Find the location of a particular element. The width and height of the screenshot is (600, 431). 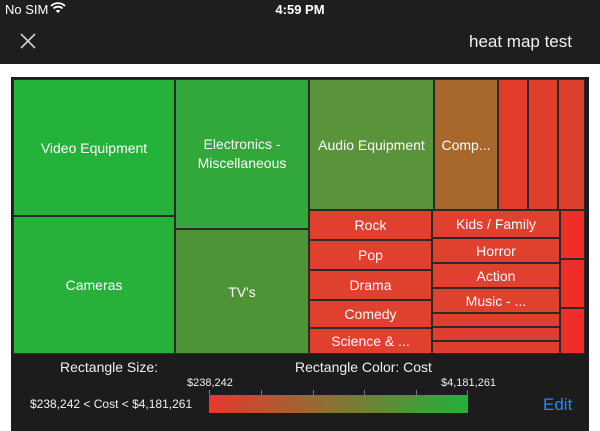

treemap-tile: Electronics - Miscellaneous is located at coordinates (242, 154).